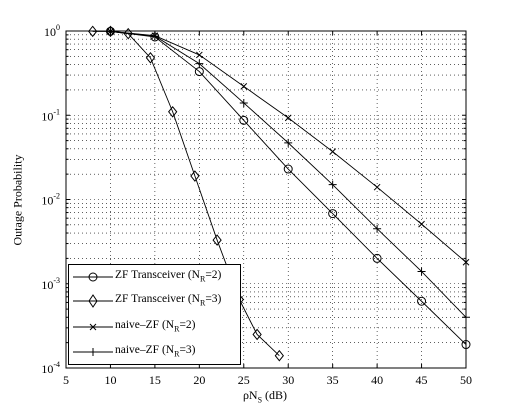 Image resolution: width=512 pixels, height=415 pixels. Describe the element at coordinates (66, 380) in the screenshot. I see `x-tick-label: 5` at that location.